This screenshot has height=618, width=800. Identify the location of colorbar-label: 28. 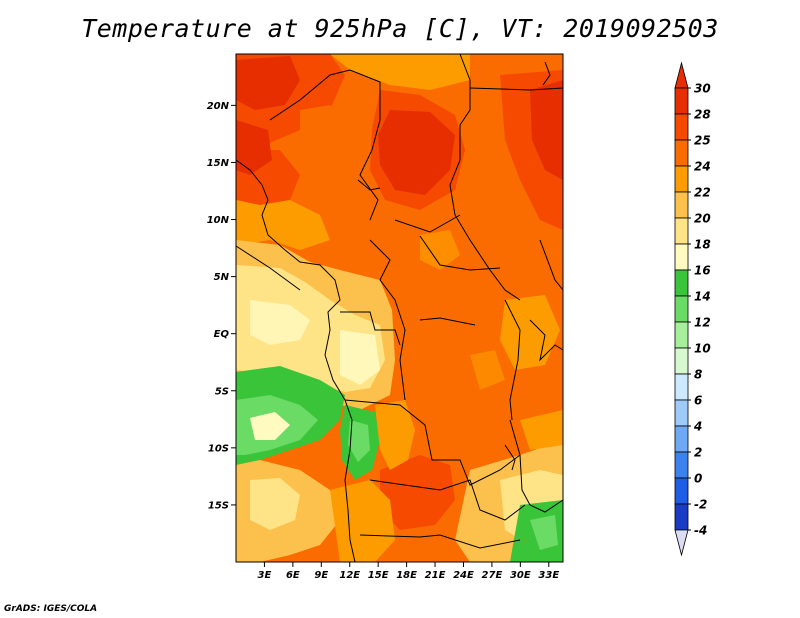
(702, 115).